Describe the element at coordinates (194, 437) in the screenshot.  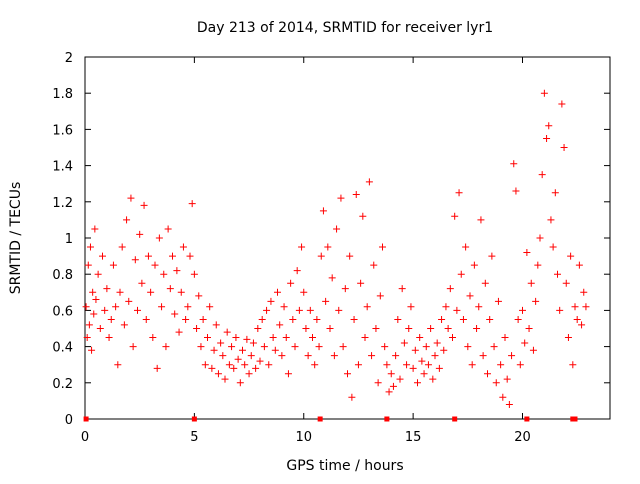
I see `x-tick-label: 5` at that location.